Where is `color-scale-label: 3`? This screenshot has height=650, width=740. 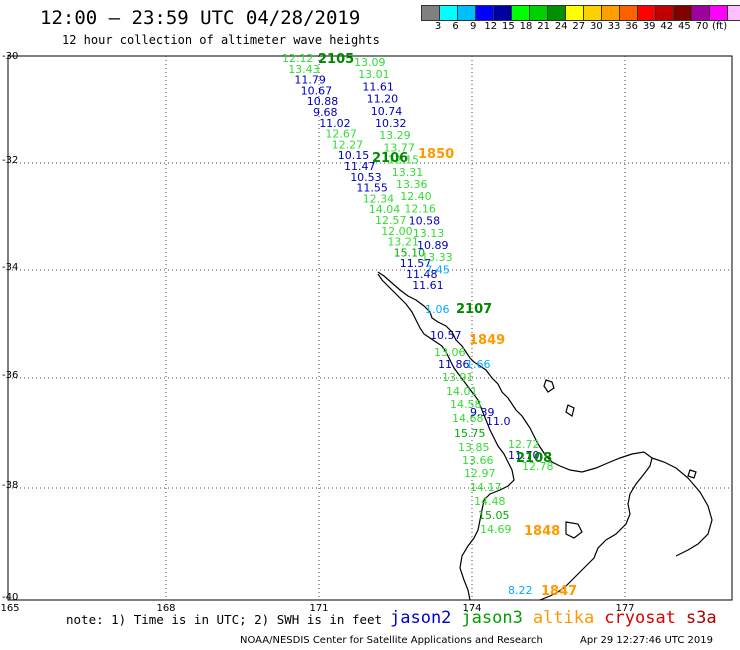
color-scale-label: 3 is located at coordinates (438, 26).